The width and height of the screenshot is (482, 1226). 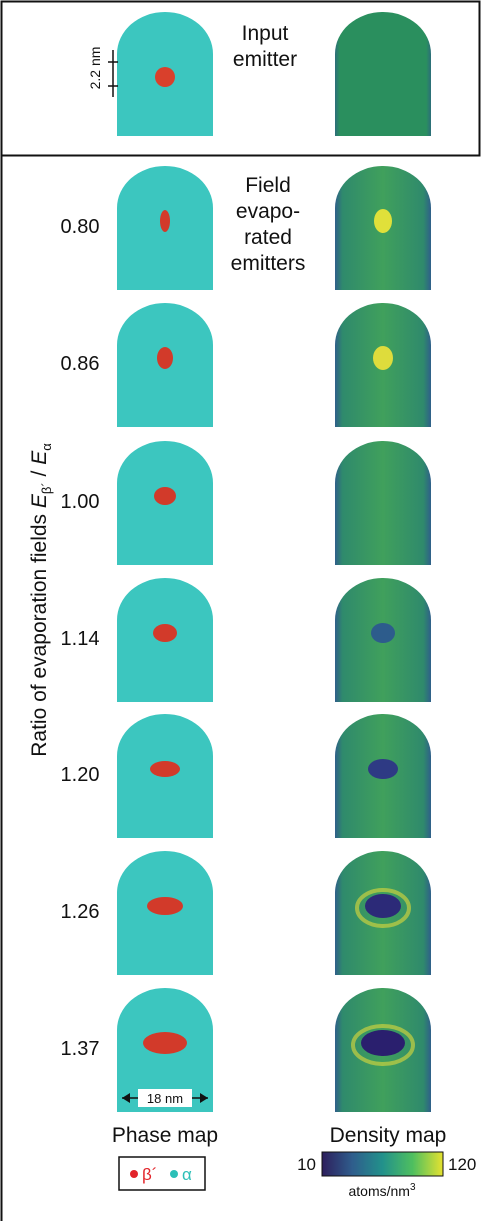 I want to click on scale-label: 2.2 nm, so click(x=95, y=68).